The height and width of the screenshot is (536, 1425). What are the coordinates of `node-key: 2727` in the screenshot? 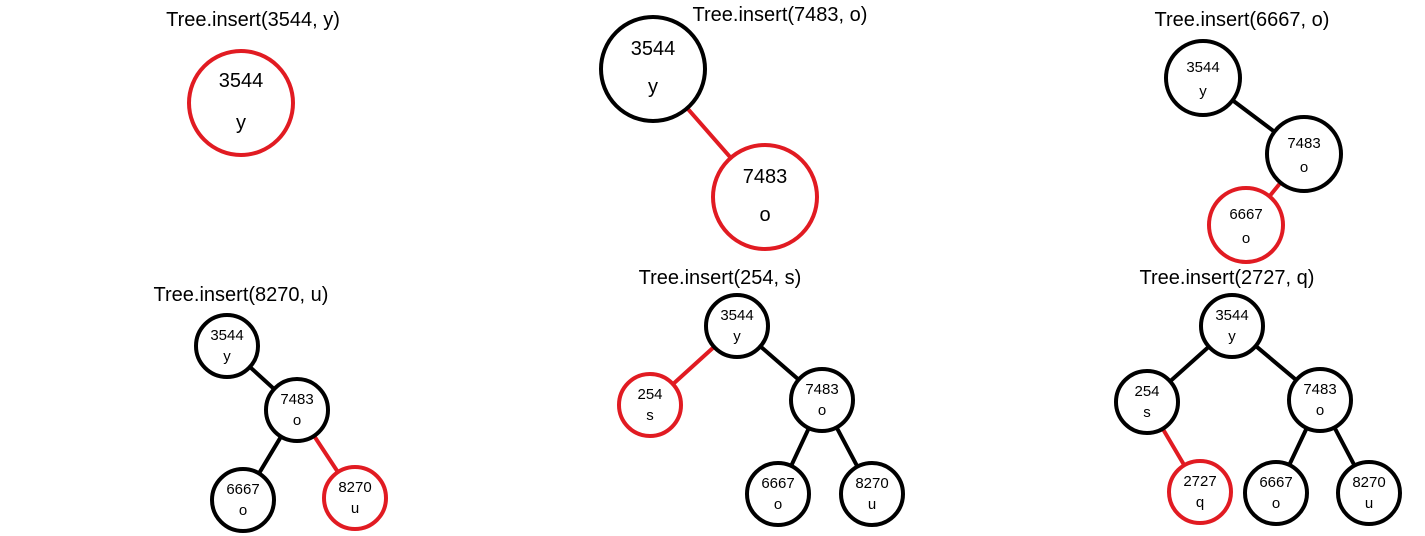 It's located at (1199, 481).